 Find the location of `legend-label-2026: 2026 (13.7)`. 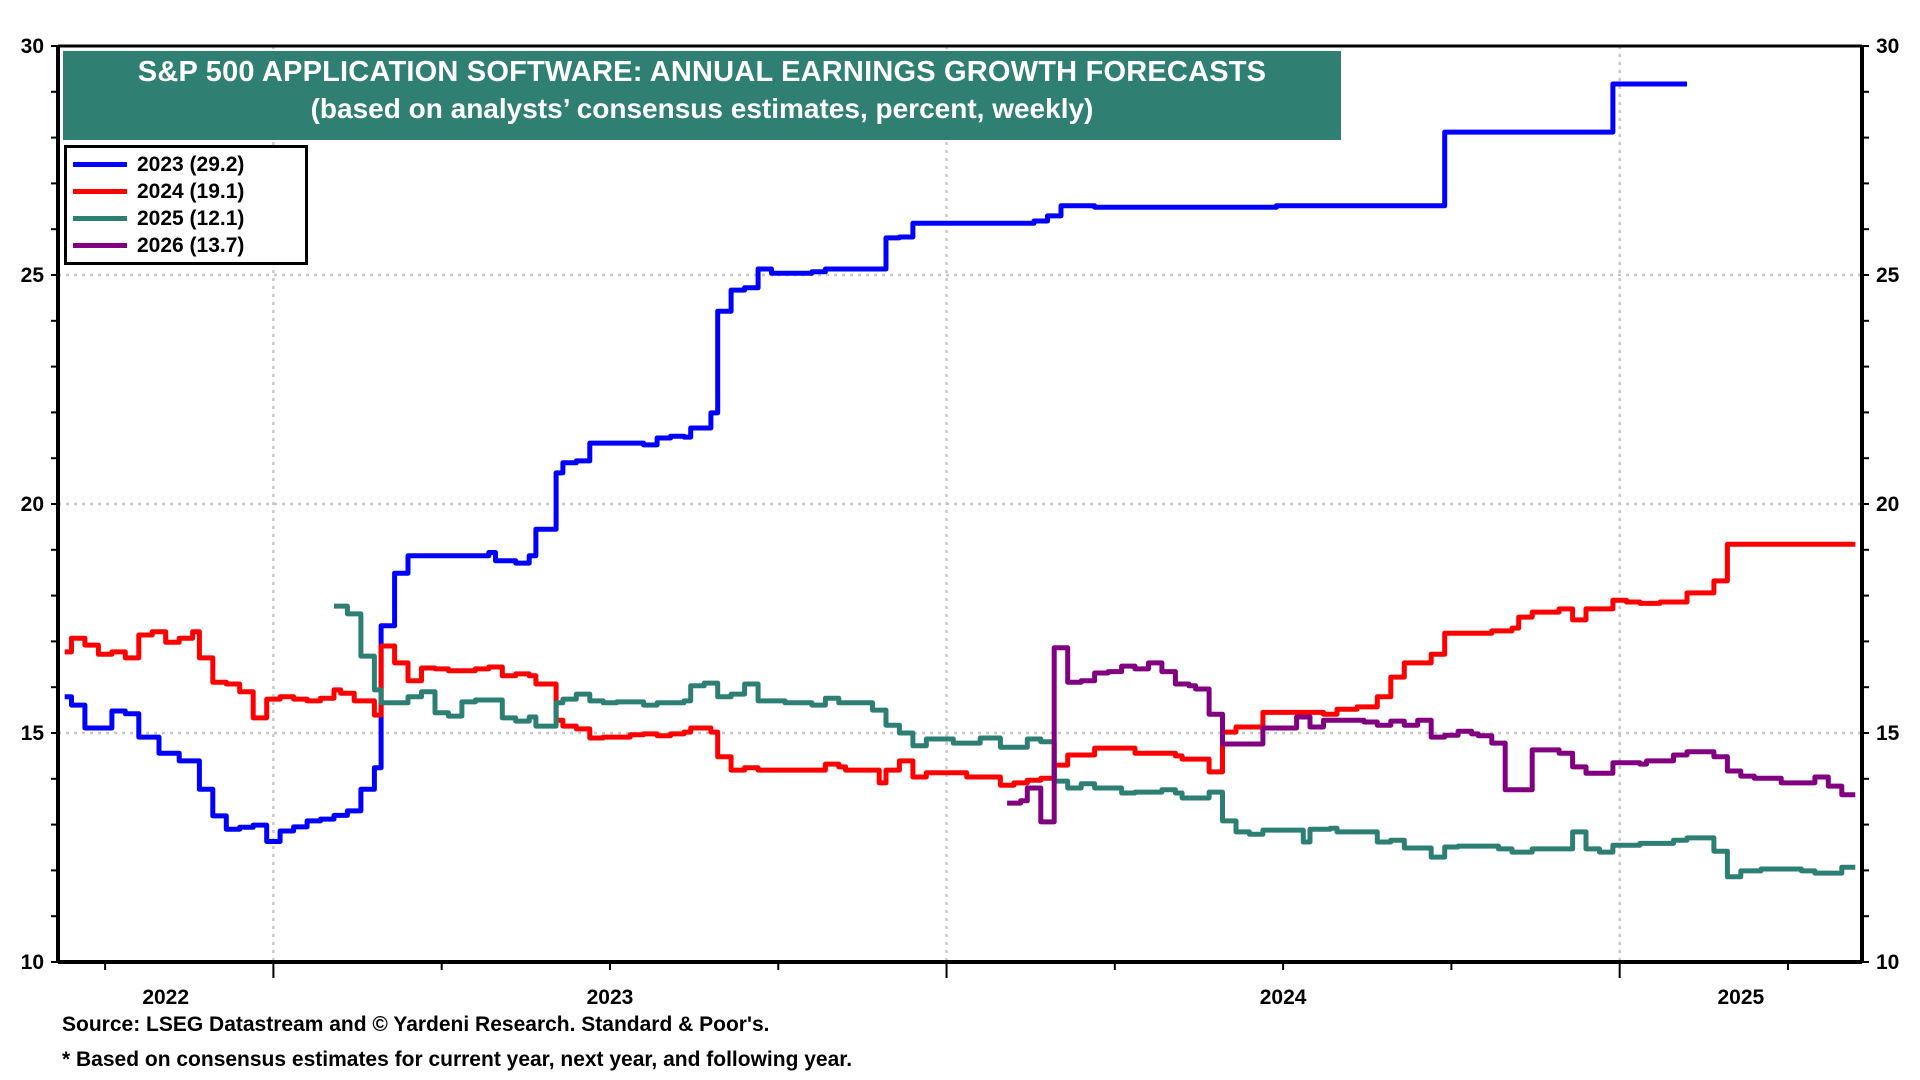

legend-label-2026: 2026 (13.7) is located at coordinates (191, 245).